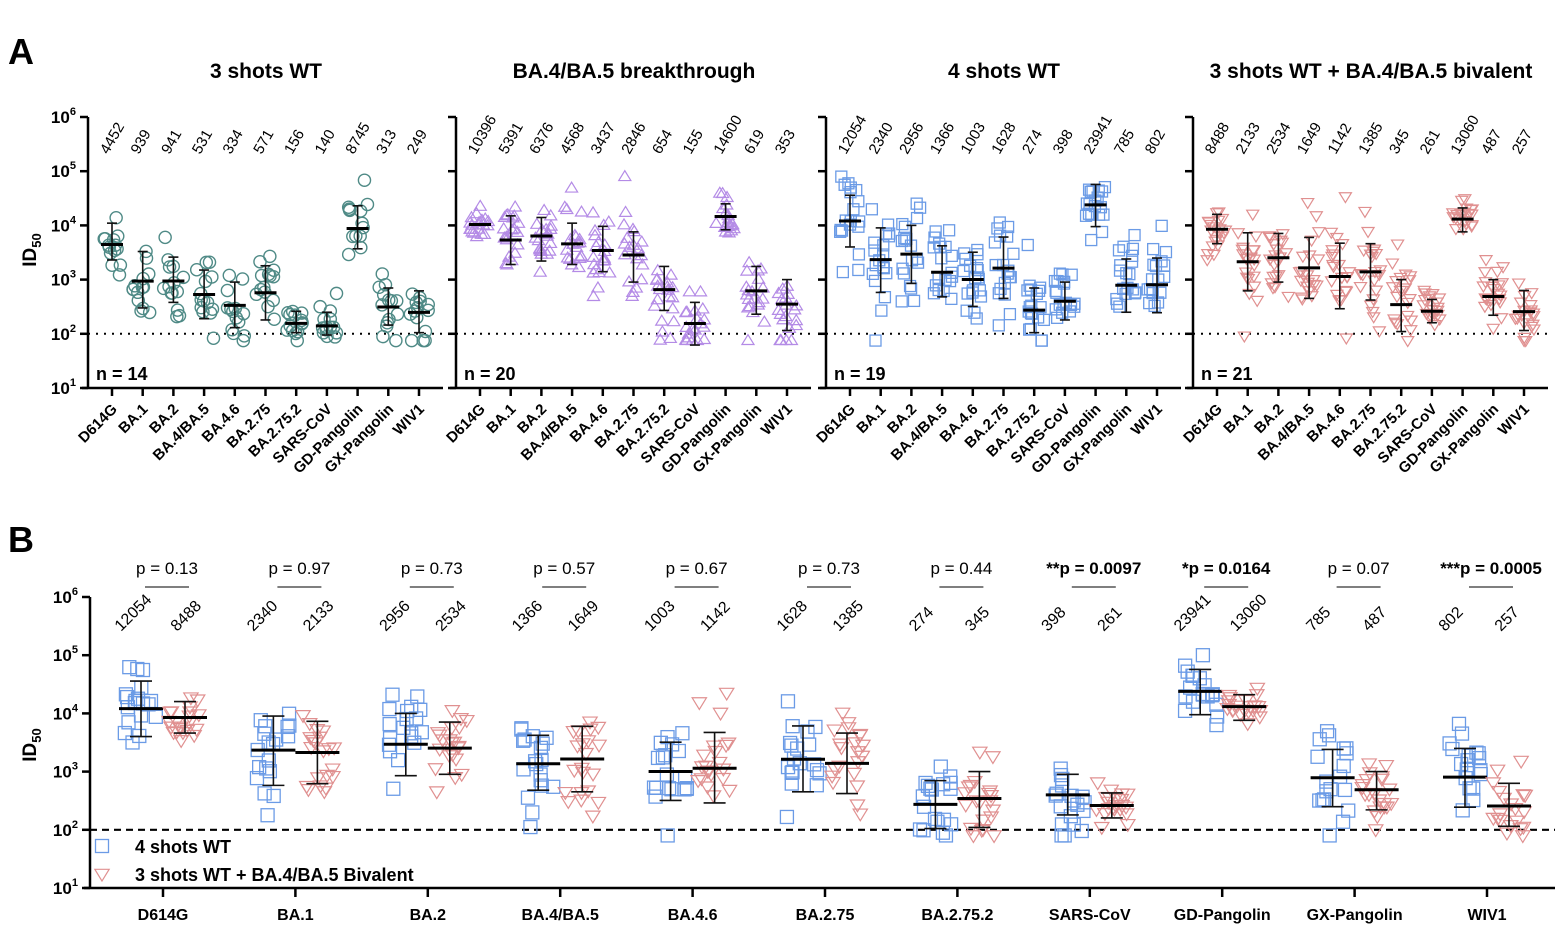 This screenshot has height=948, width=1568. I want to click on geomean-label: 398, so click(1054, 619).